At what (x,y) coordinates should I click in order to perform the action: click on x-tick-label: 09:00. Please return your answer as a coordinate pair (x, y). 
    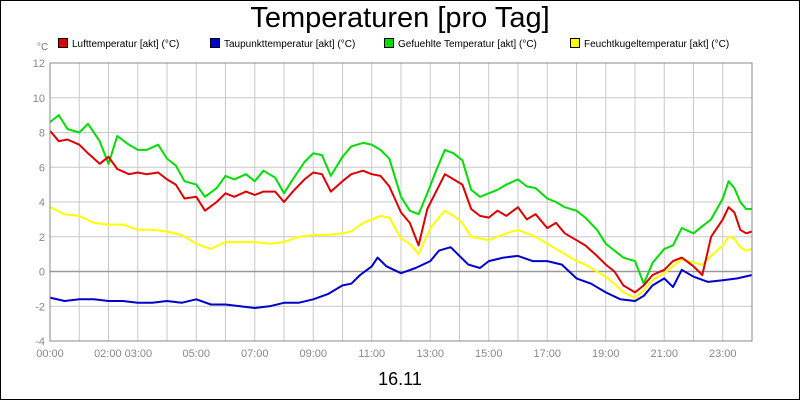
    Looking at the image, I should click on (313, 354).